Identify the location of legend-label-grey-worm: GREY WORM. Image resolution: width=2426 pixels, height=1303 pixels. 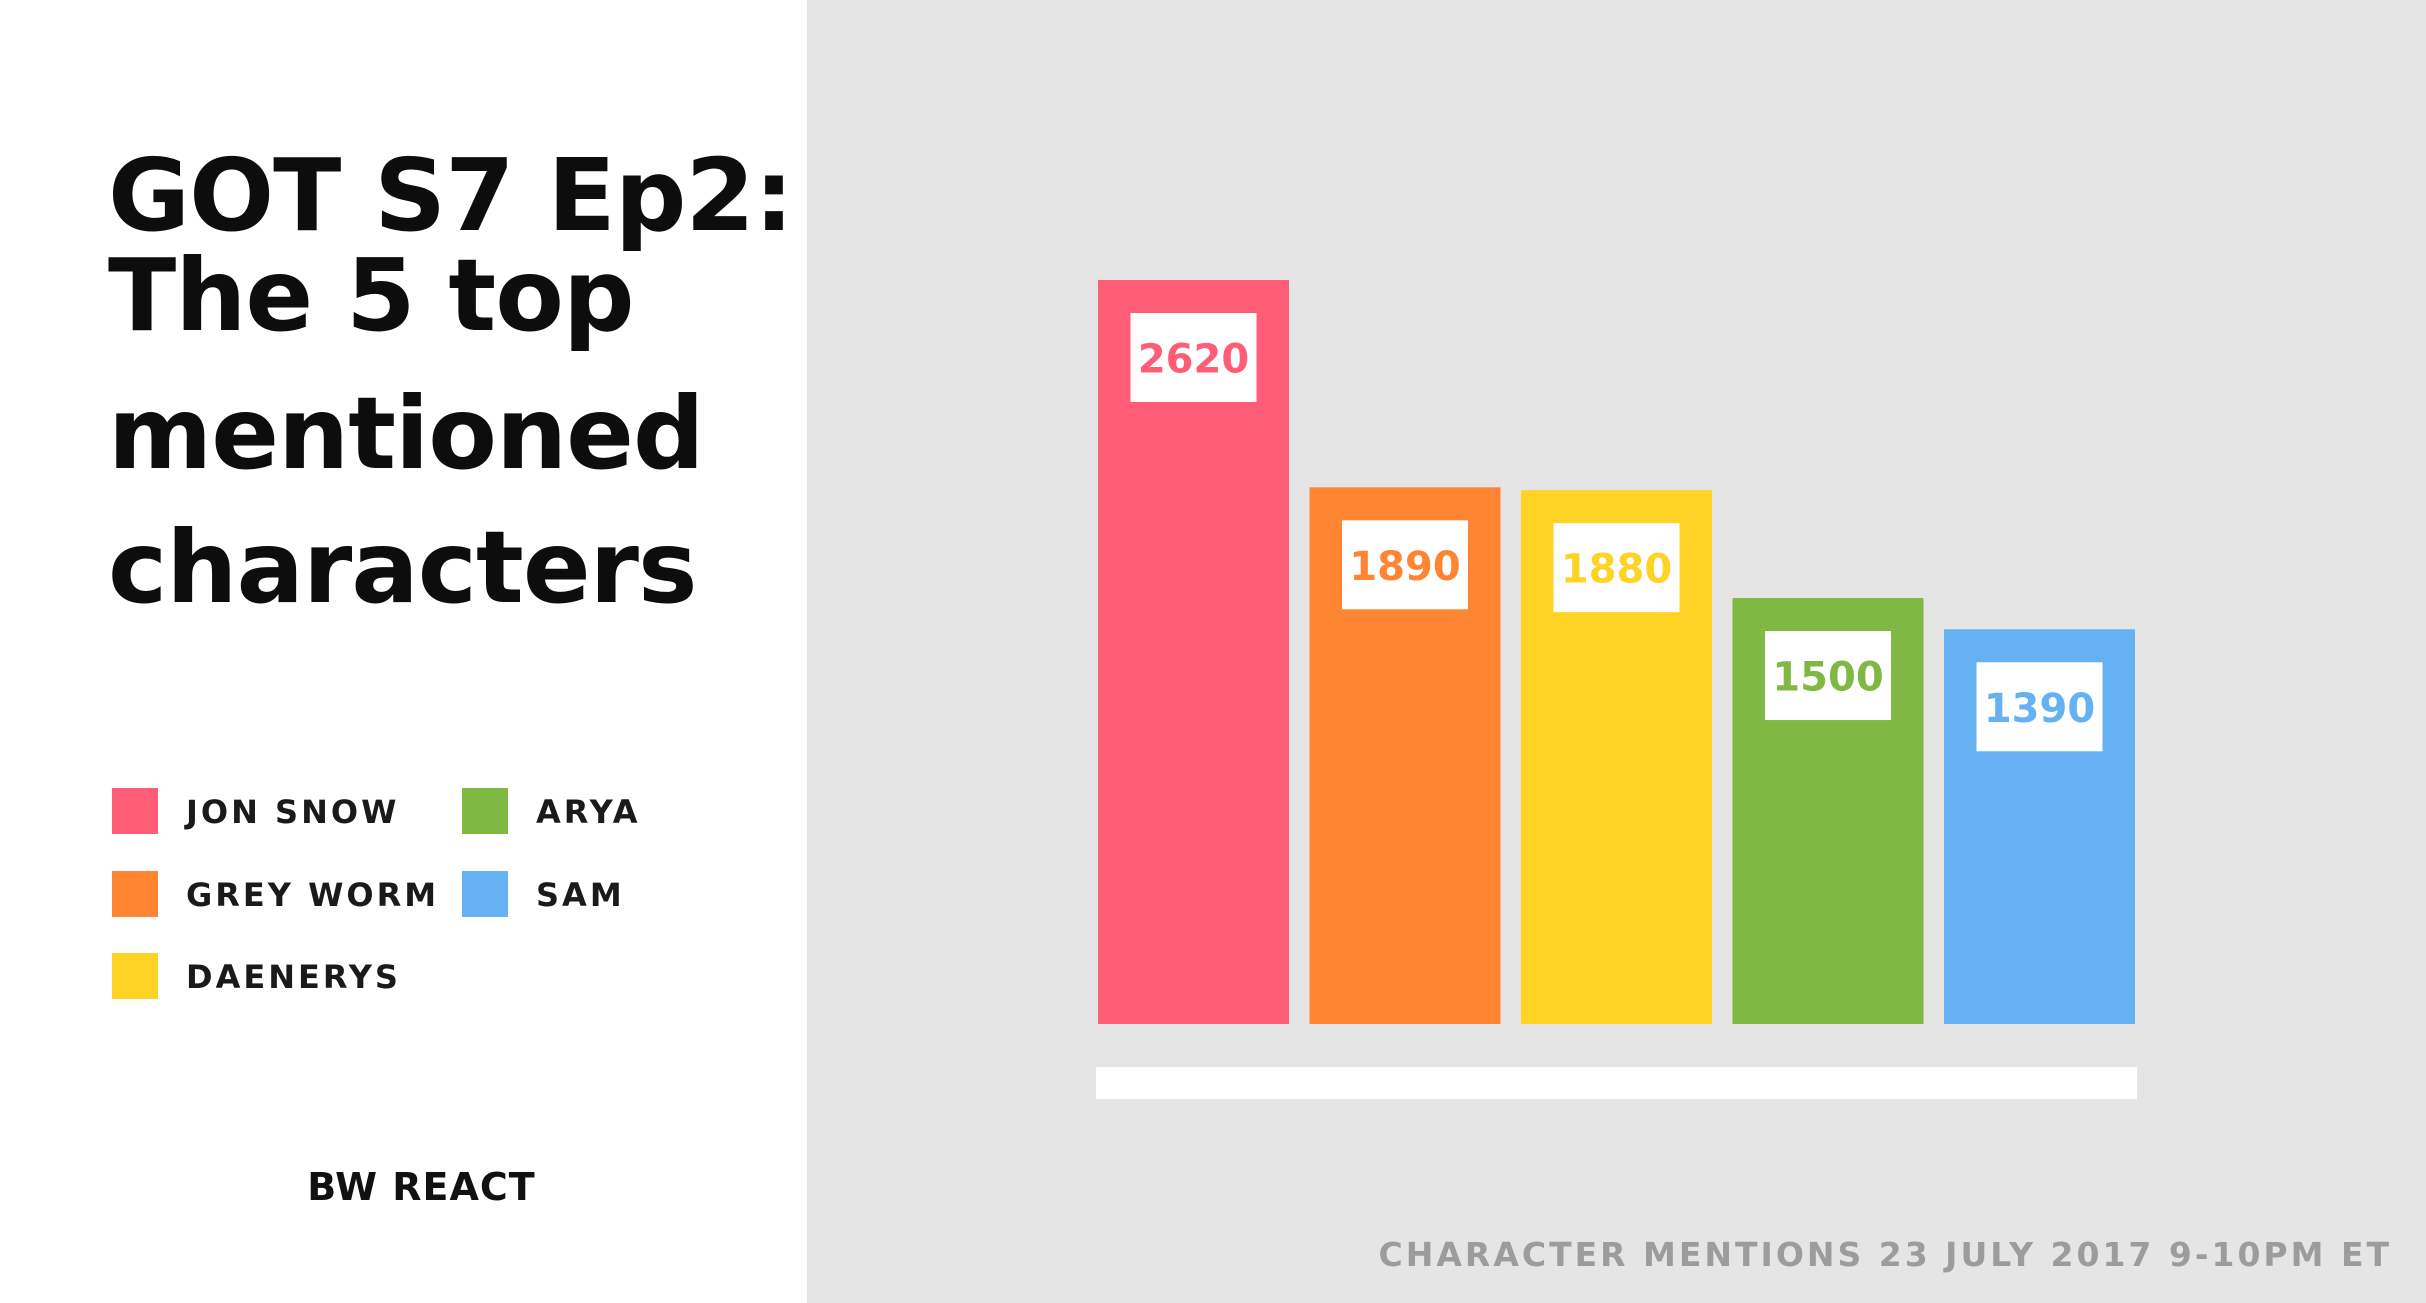
(313, 895).